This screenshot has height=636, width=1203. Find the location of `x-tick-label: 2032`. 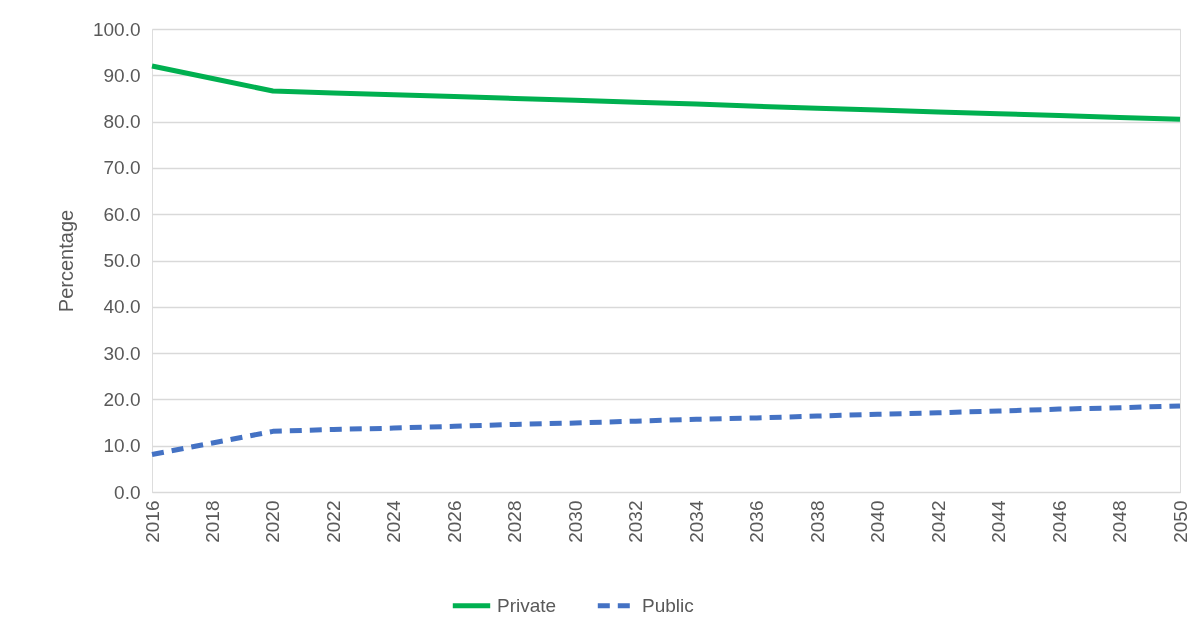

x-tick-label: 2032 is located at coordinates (636, 521).